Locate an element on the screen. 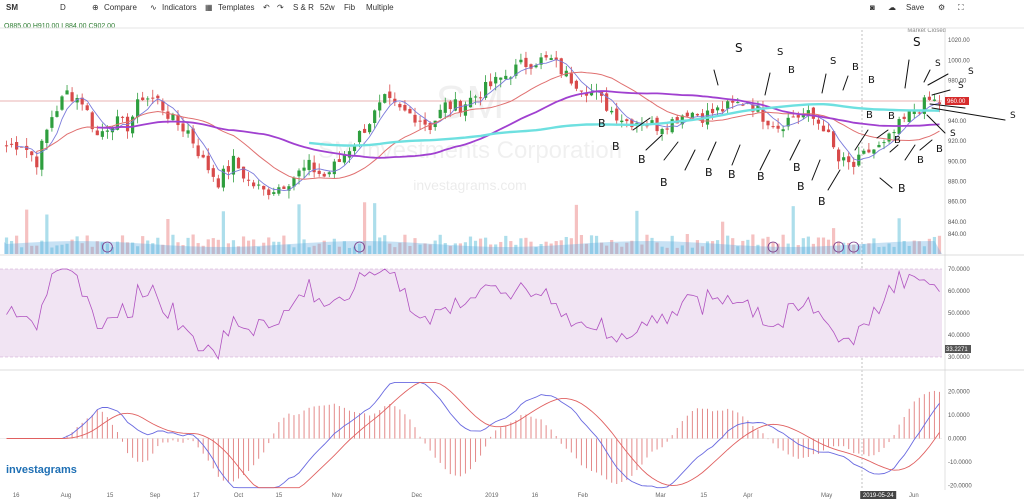 The width and height of the screenshot is (1024, 501). price-tick-label: 920.00 is located at coordinates (957, 142).